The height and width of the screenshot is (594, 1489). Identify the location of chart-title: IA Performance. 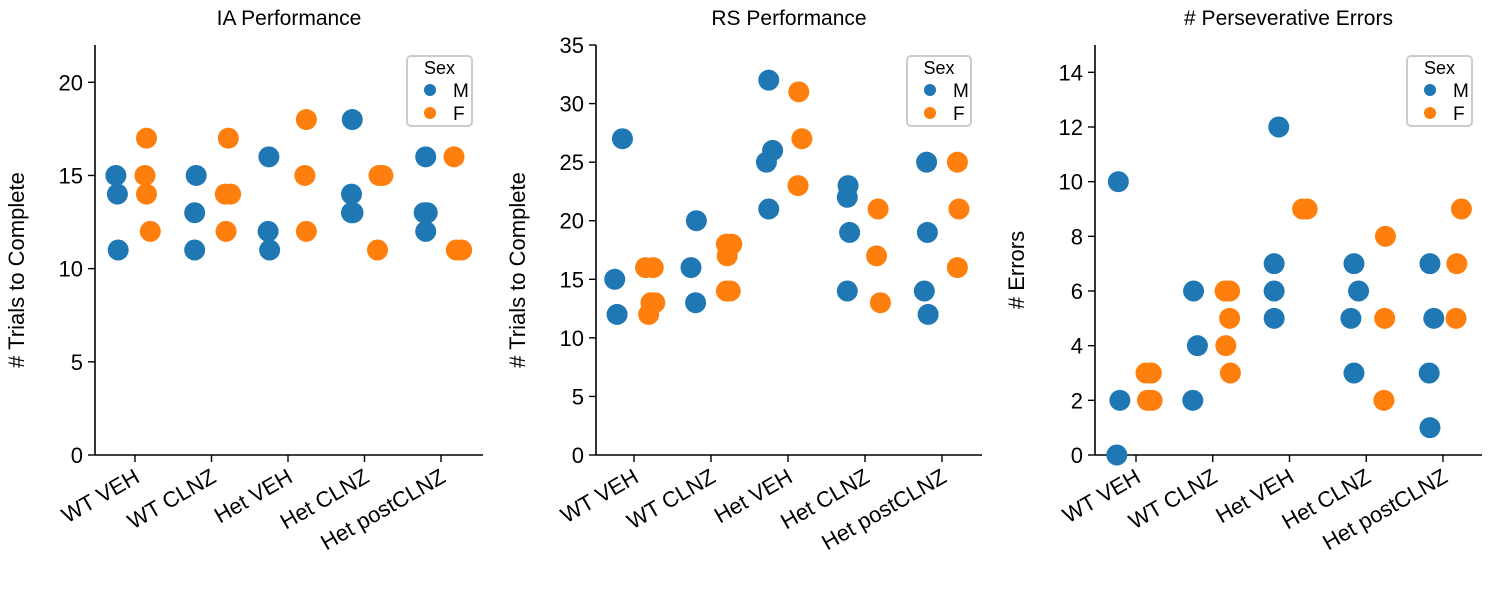
(289, 18).